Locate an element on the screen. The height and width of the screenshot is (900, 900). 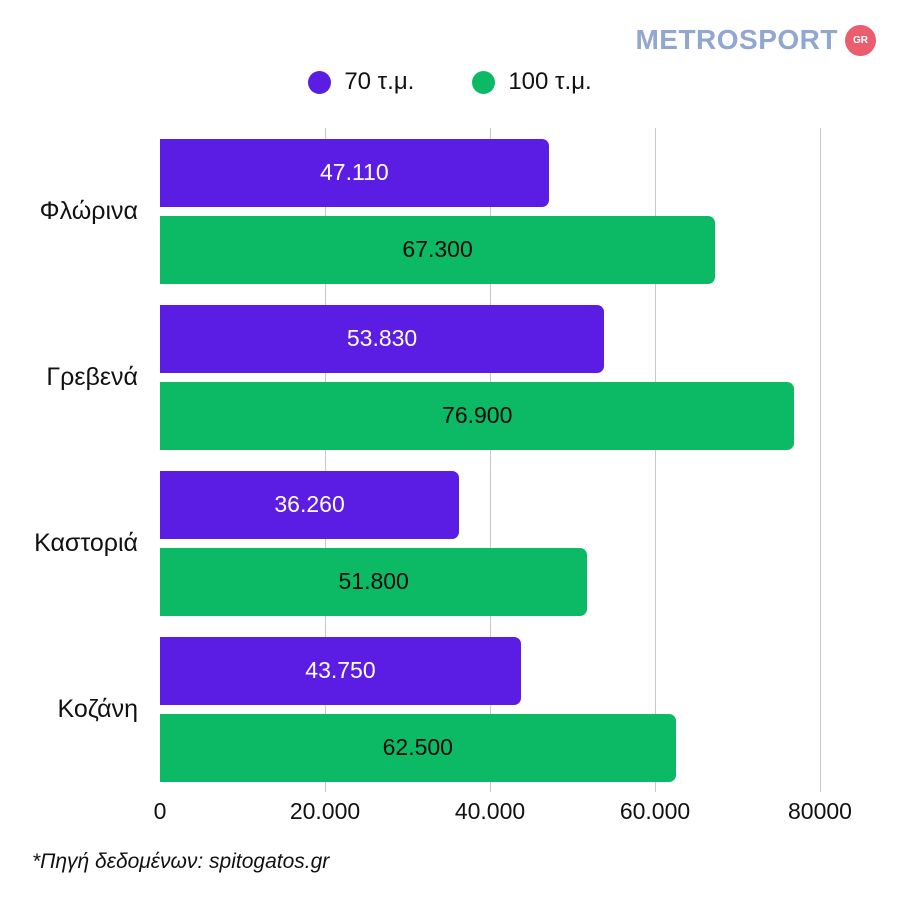
bar: 47.110 is located at coordinates (354, 172).